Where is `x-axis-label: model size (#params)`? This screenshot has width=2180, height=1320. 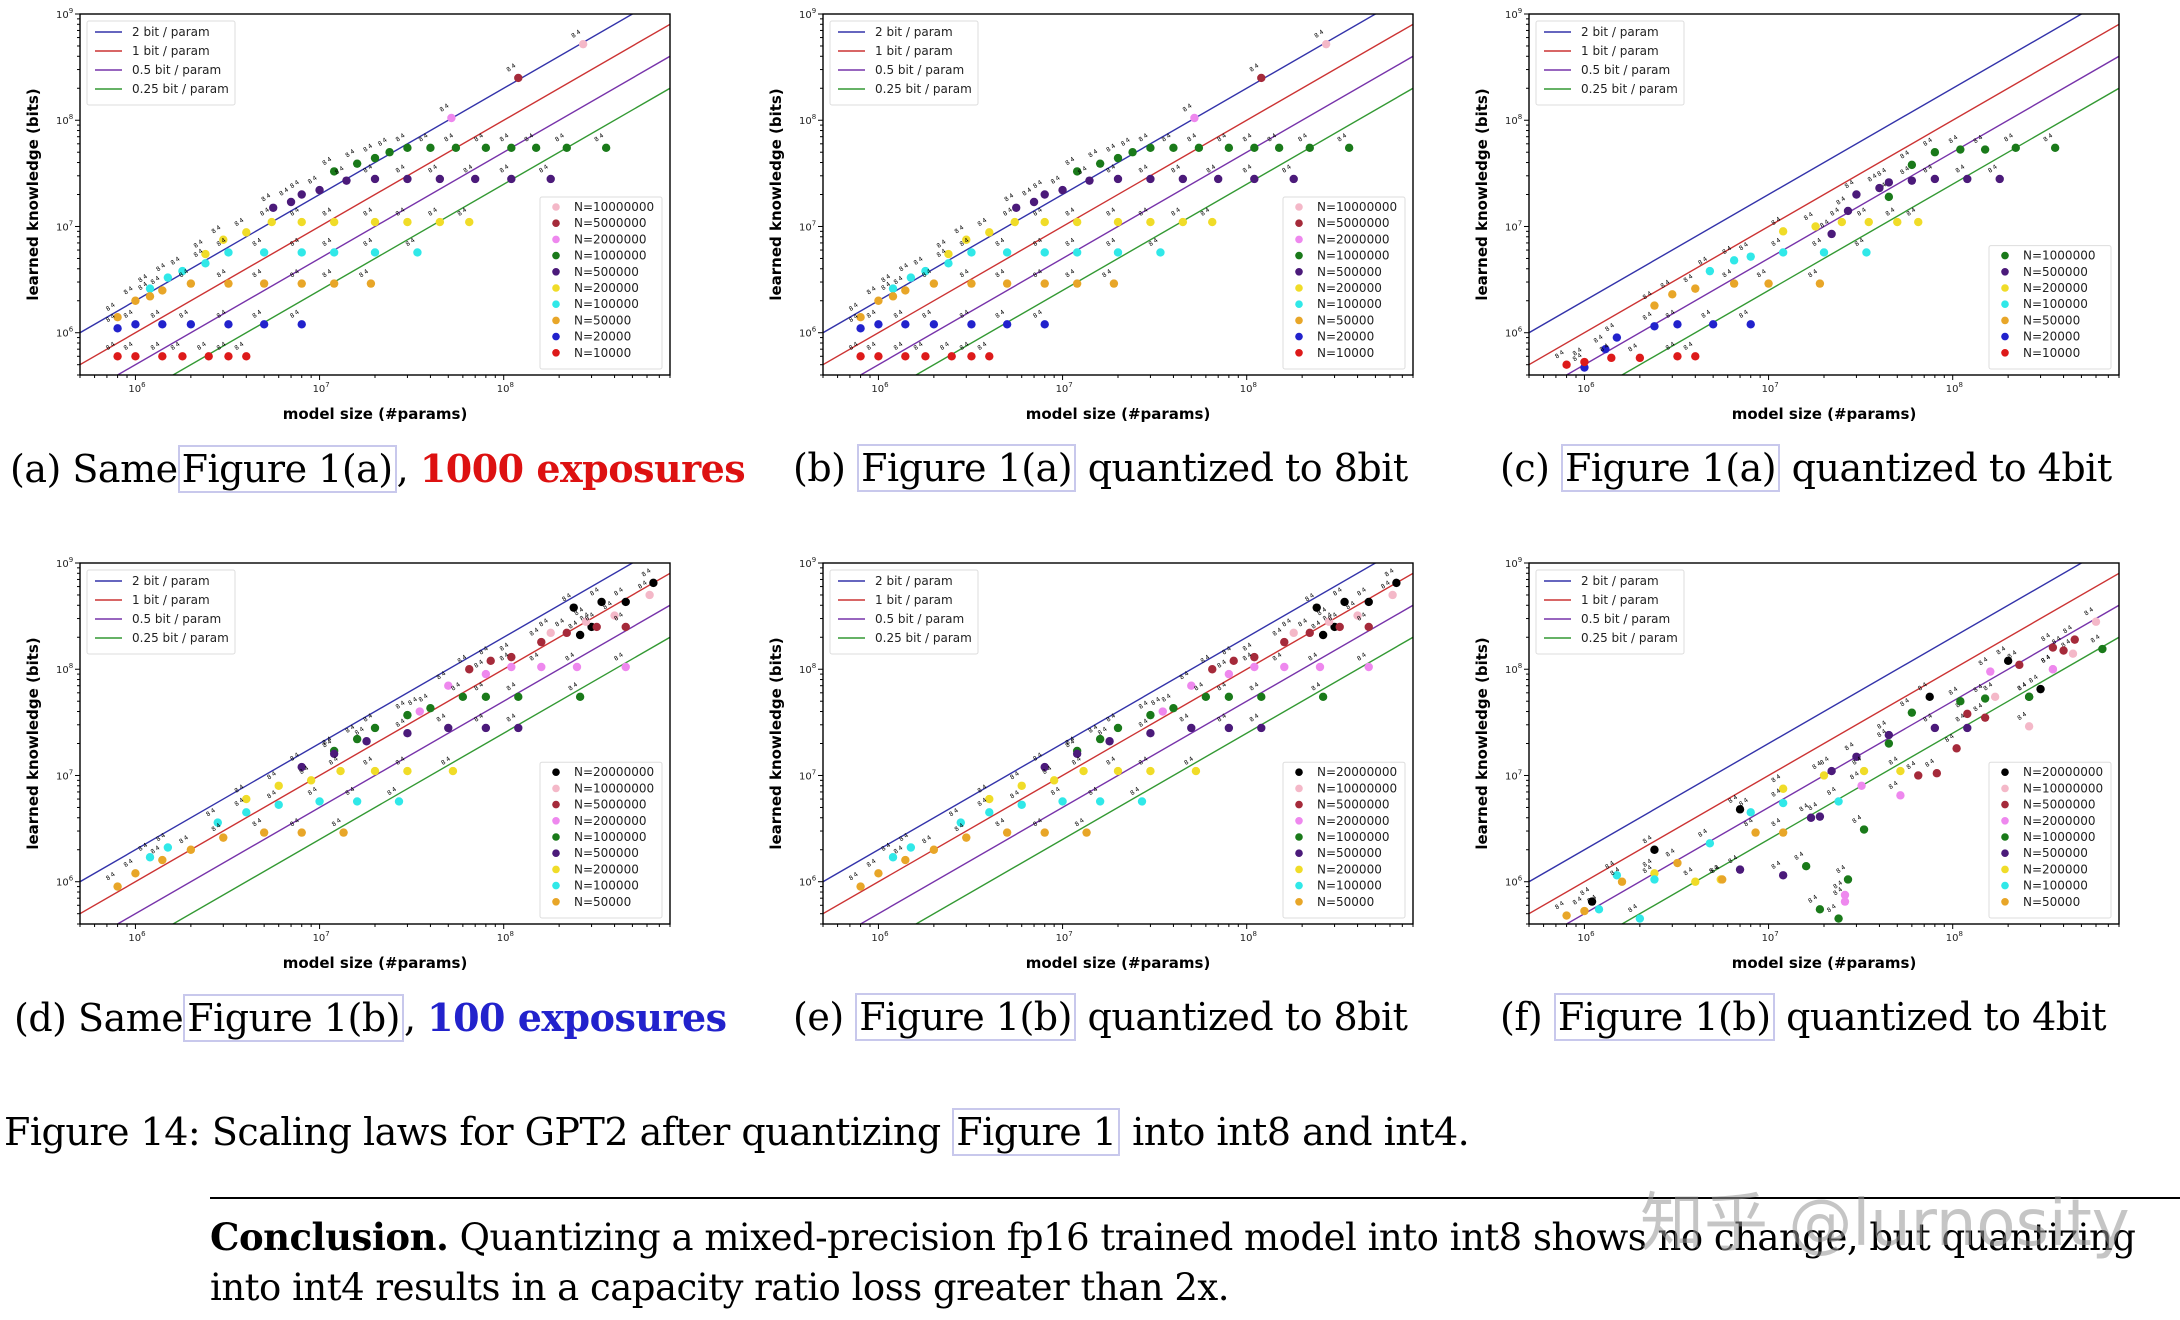 x-axis-label: model size (#params) is located at coordinates (1118, 963).